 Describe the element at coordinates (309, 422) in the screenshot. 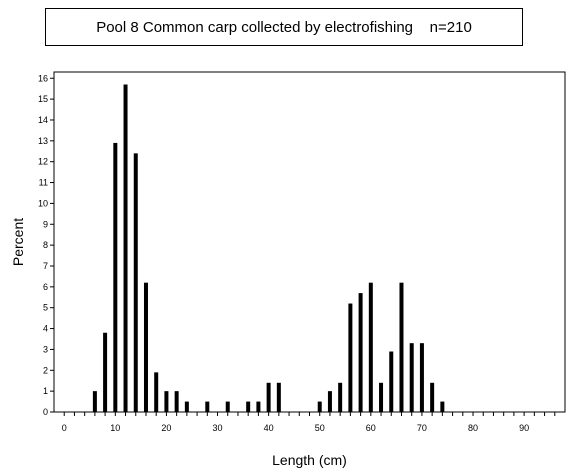

I see `x-axis: 0 10 20 30 40 50 60 70 80 90` at that location.